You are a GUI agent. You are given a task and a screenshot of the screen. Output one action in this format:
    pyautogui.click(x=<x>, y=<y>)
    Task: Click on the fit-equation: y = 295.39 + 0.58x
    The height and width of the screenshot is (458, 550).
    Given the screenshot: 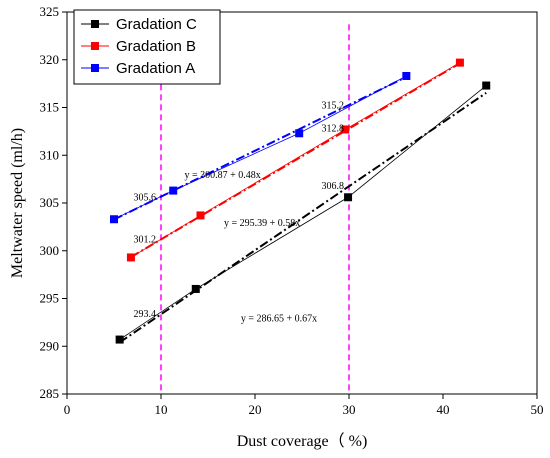 What is the action you would take?
    pyautogui.click(x=262, y=223)
    